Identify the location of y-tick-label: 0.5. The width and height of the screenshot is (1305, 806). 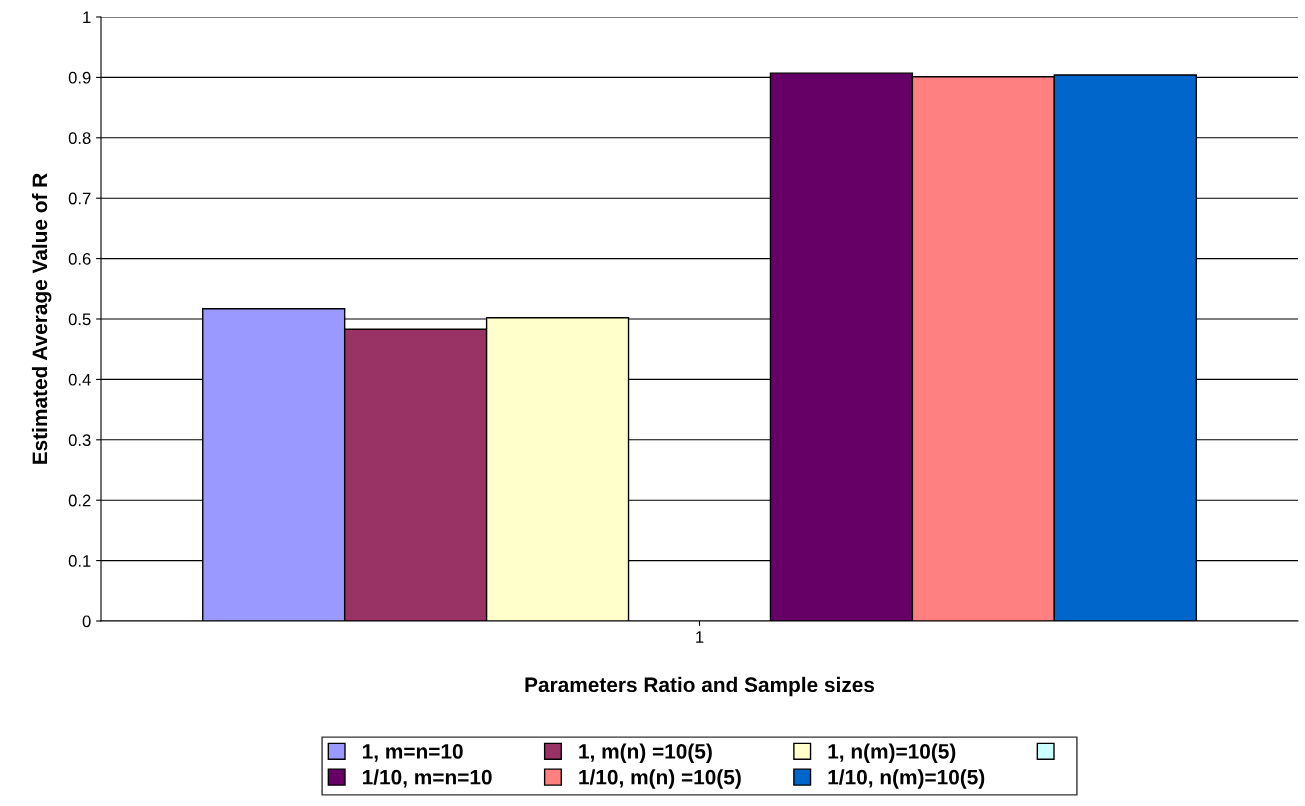
(79, 319).